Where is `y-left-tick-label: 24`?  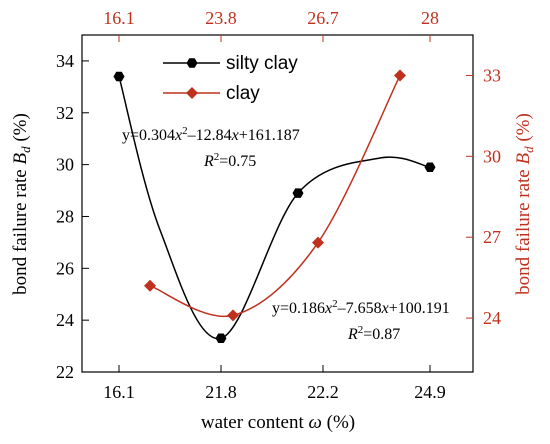 y-left-tick-label: 24 is located at coordinates (65, 320).